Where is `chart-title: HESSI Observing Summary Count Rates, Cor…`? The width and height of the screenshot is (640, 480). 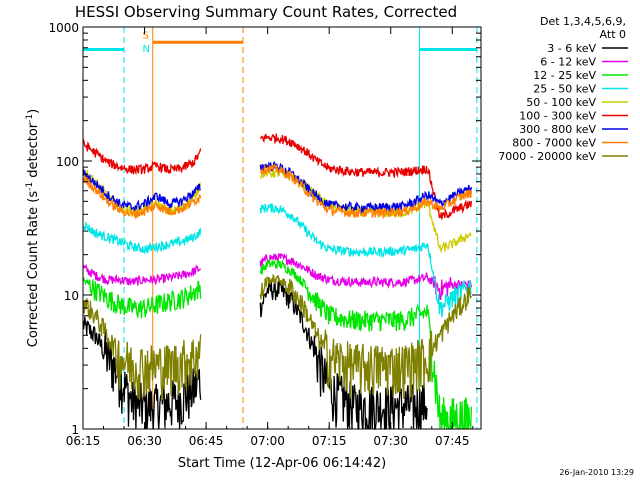
chart-title: HESSI Observing Summary Count Rates, Cor… is located at coordinates (266, 12).